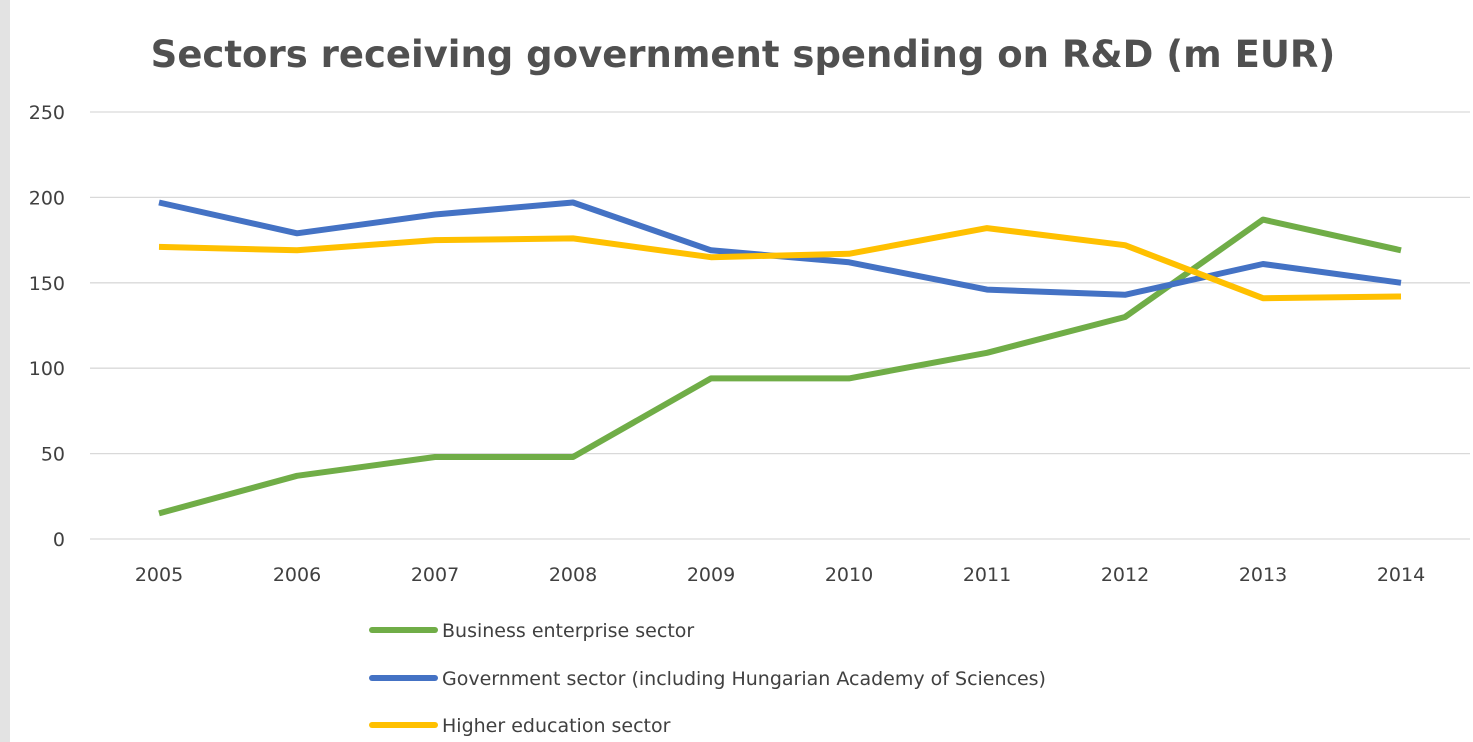 This screenshot has width=1473, height=742. What do you see at coordinates (47, 284) in the screenshot?
I see `y-tick-label: 150` at bounding box center [47, 284].